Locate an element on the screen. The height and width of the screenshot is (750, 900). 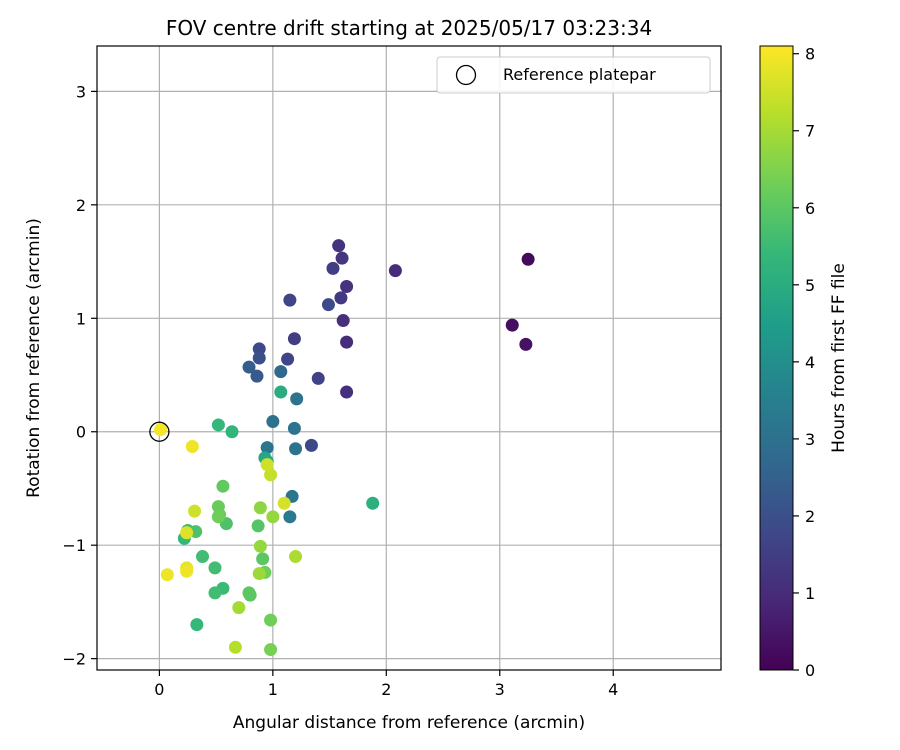
colorbar-tick-label: 8 is located at coordinates (810, 54).